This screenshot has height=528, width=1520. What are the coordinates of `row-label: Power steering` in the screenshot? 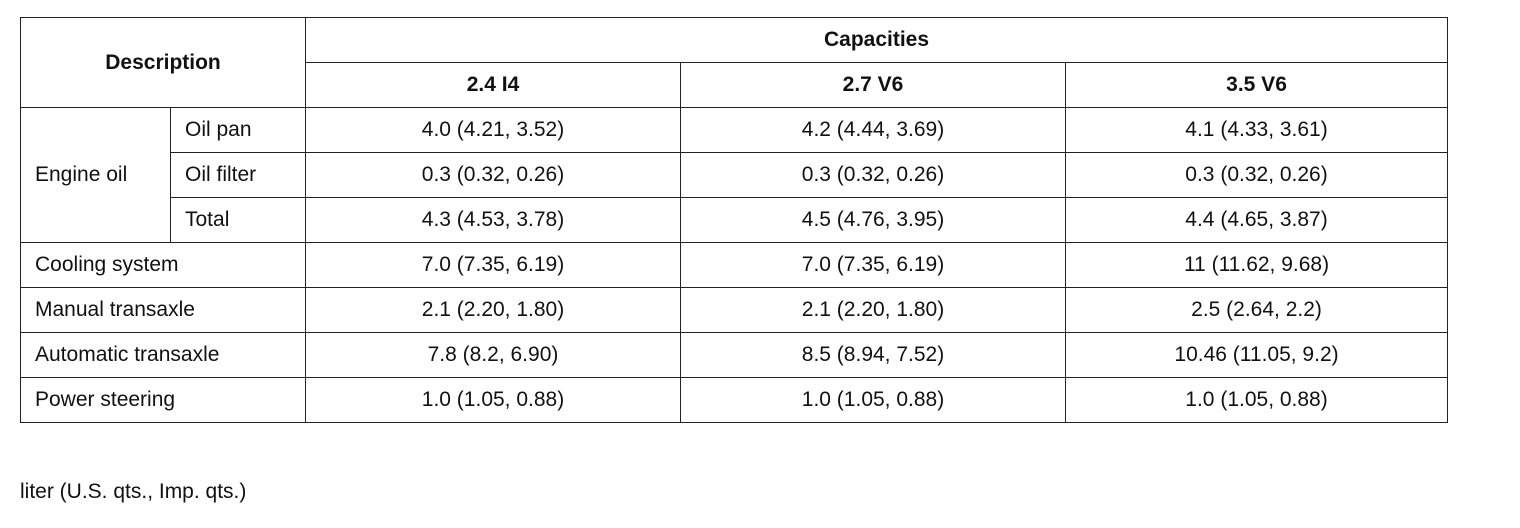 It's located at (163, 400).